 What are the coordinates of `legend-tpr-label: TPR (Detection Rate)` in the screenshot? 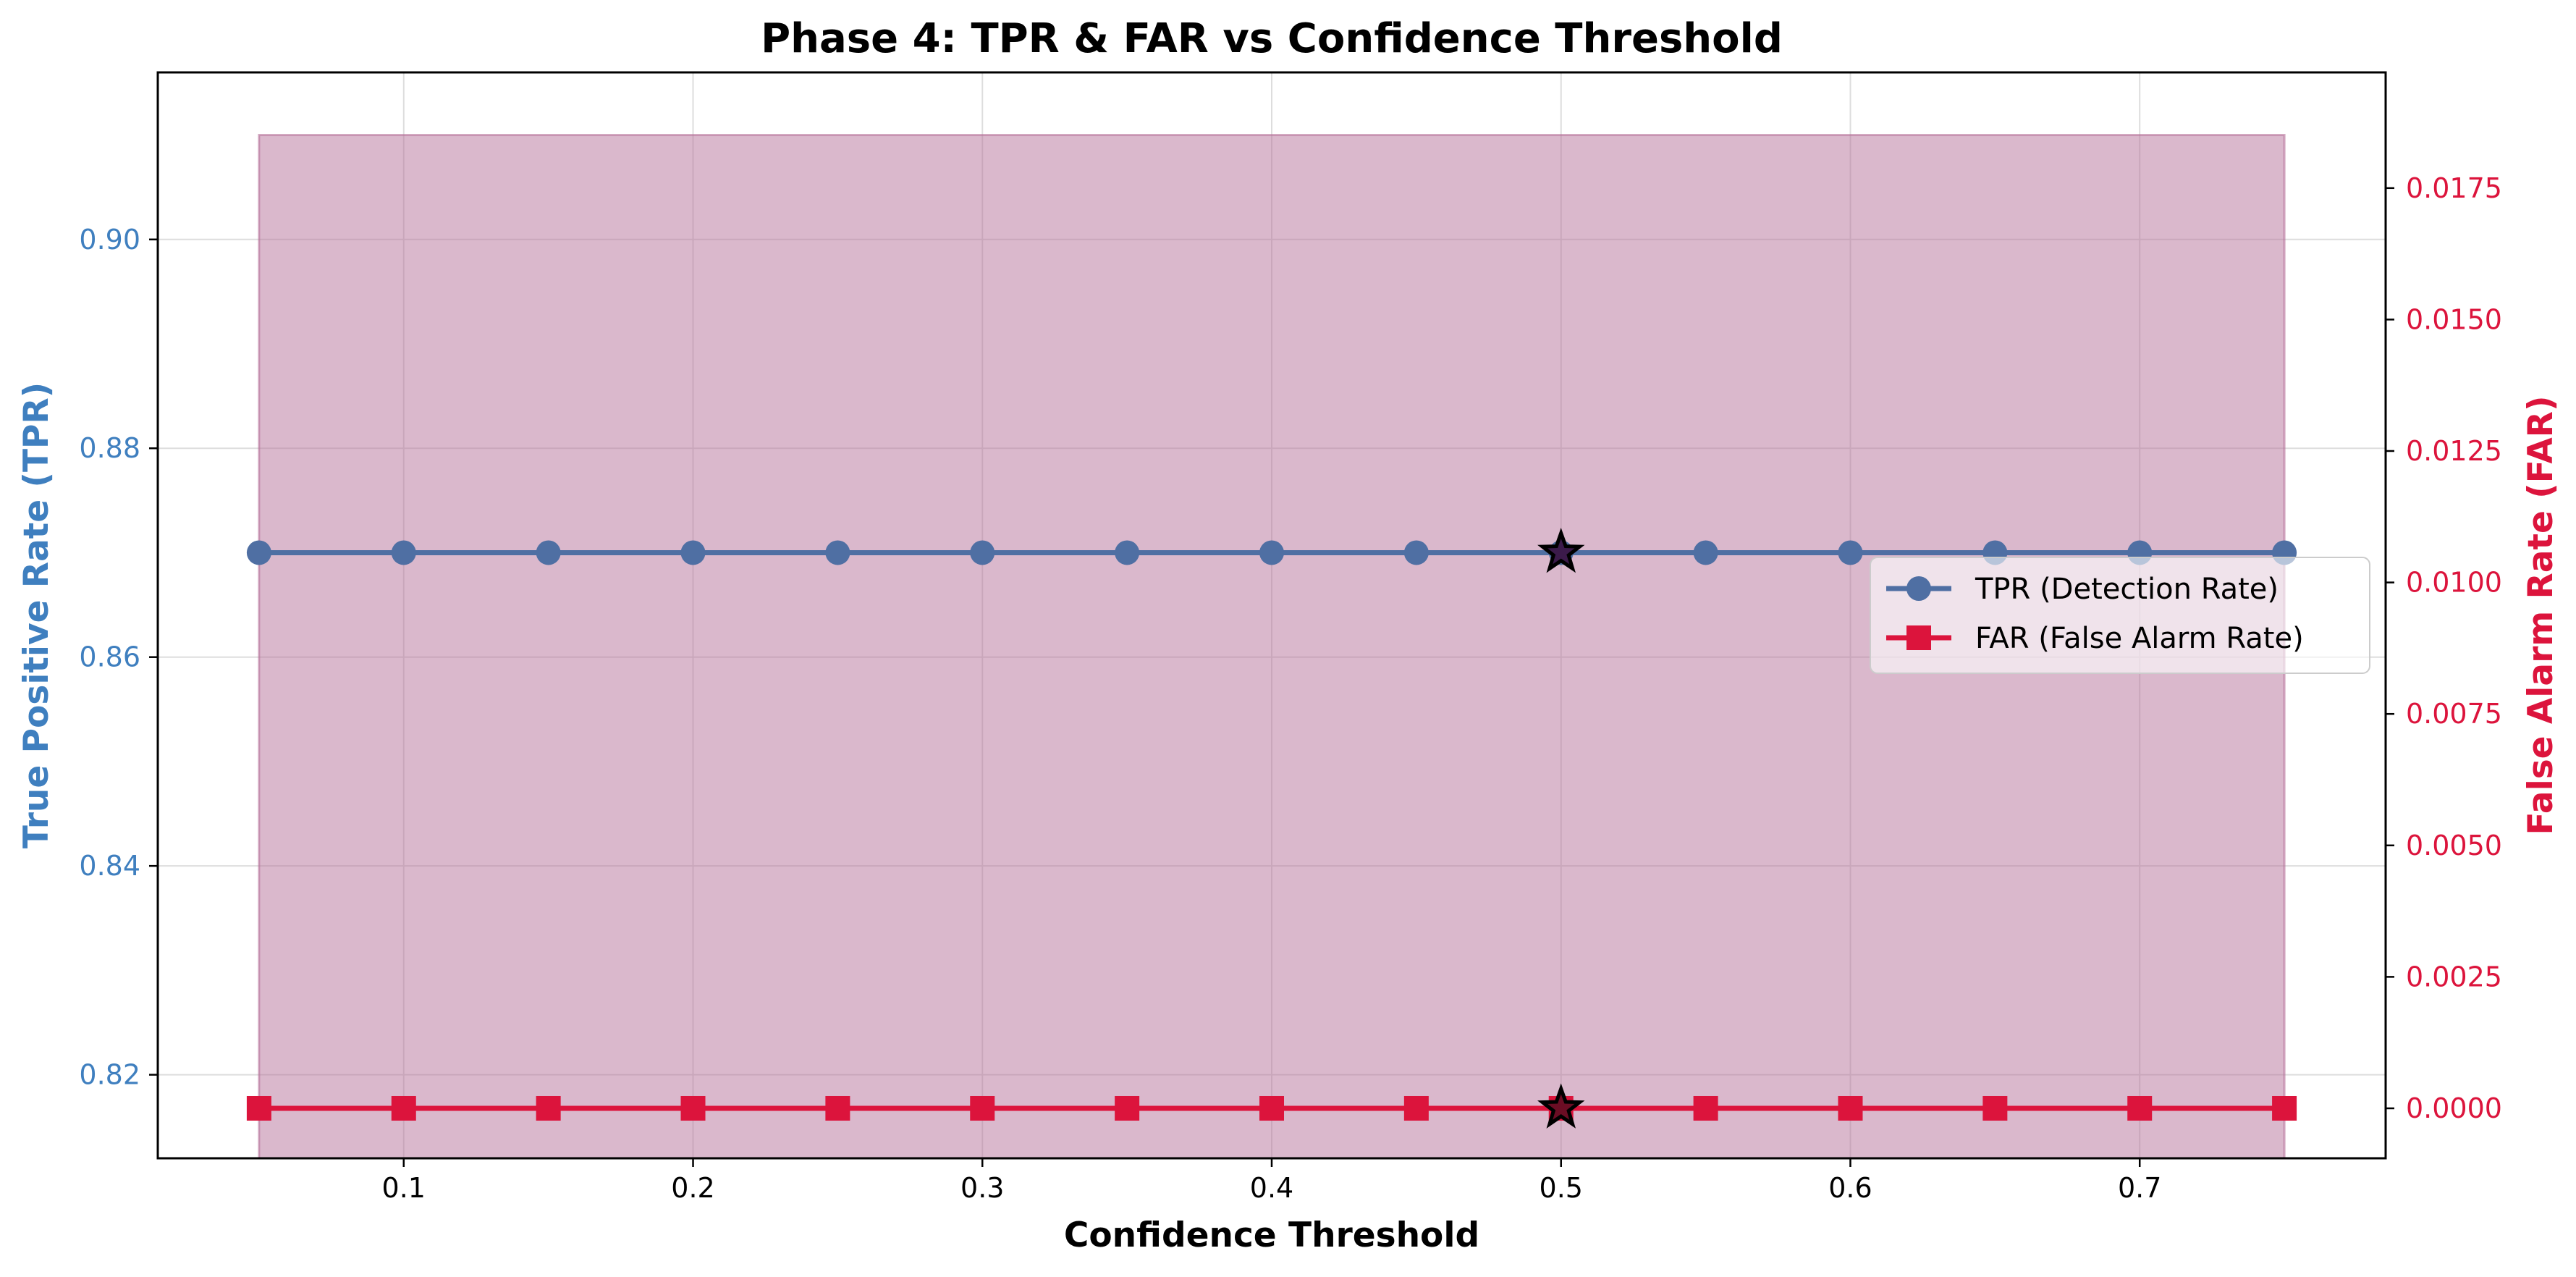 It's located at (2127, 589).